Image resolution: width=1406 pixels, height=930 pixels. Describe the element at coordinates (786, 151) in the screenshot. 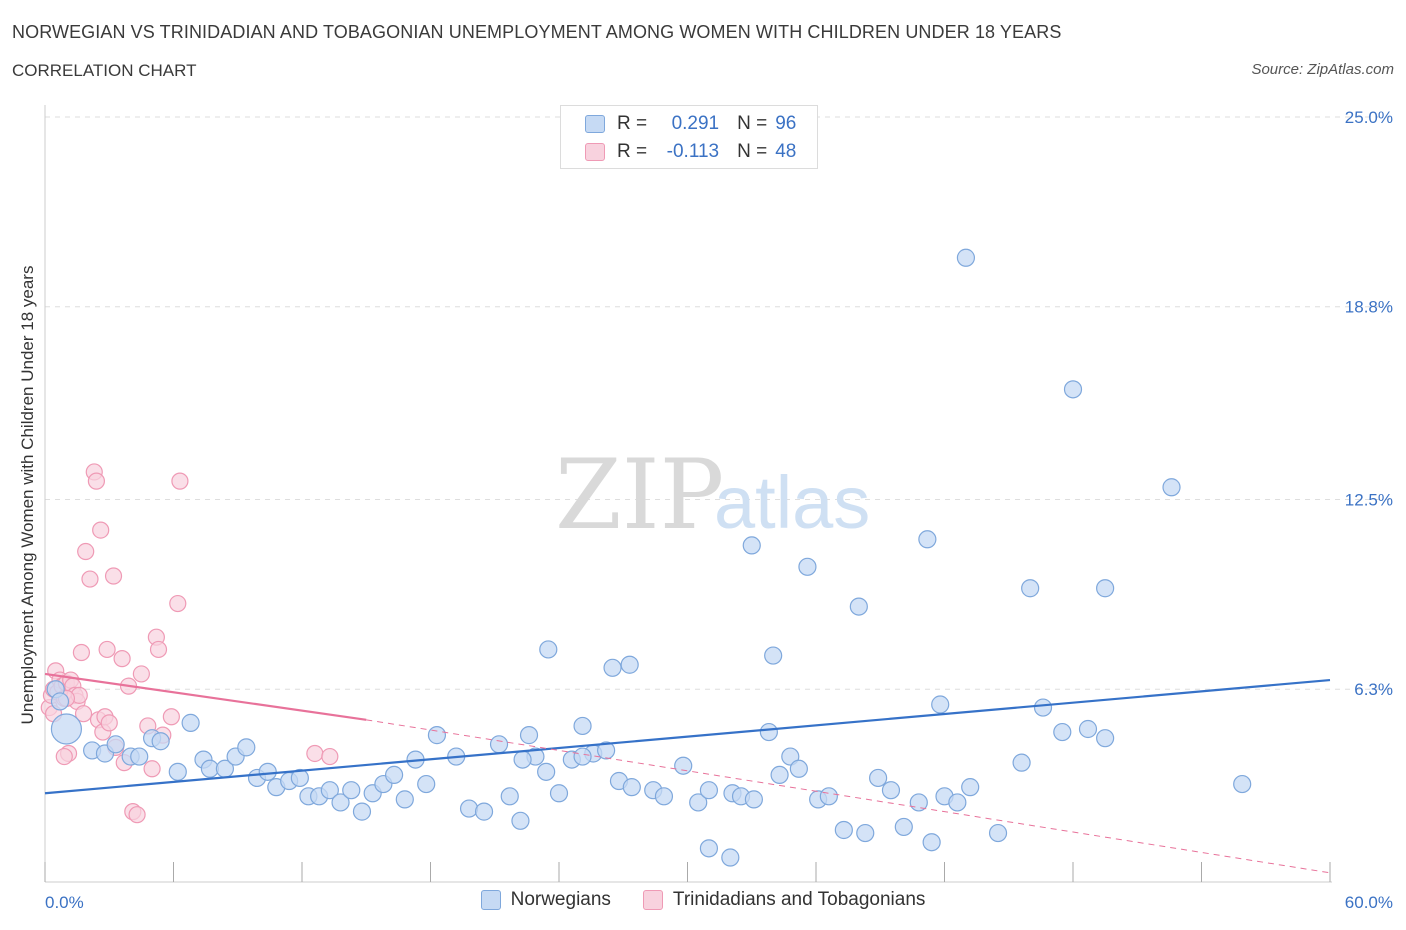

I see `n-value: 48` at that location.